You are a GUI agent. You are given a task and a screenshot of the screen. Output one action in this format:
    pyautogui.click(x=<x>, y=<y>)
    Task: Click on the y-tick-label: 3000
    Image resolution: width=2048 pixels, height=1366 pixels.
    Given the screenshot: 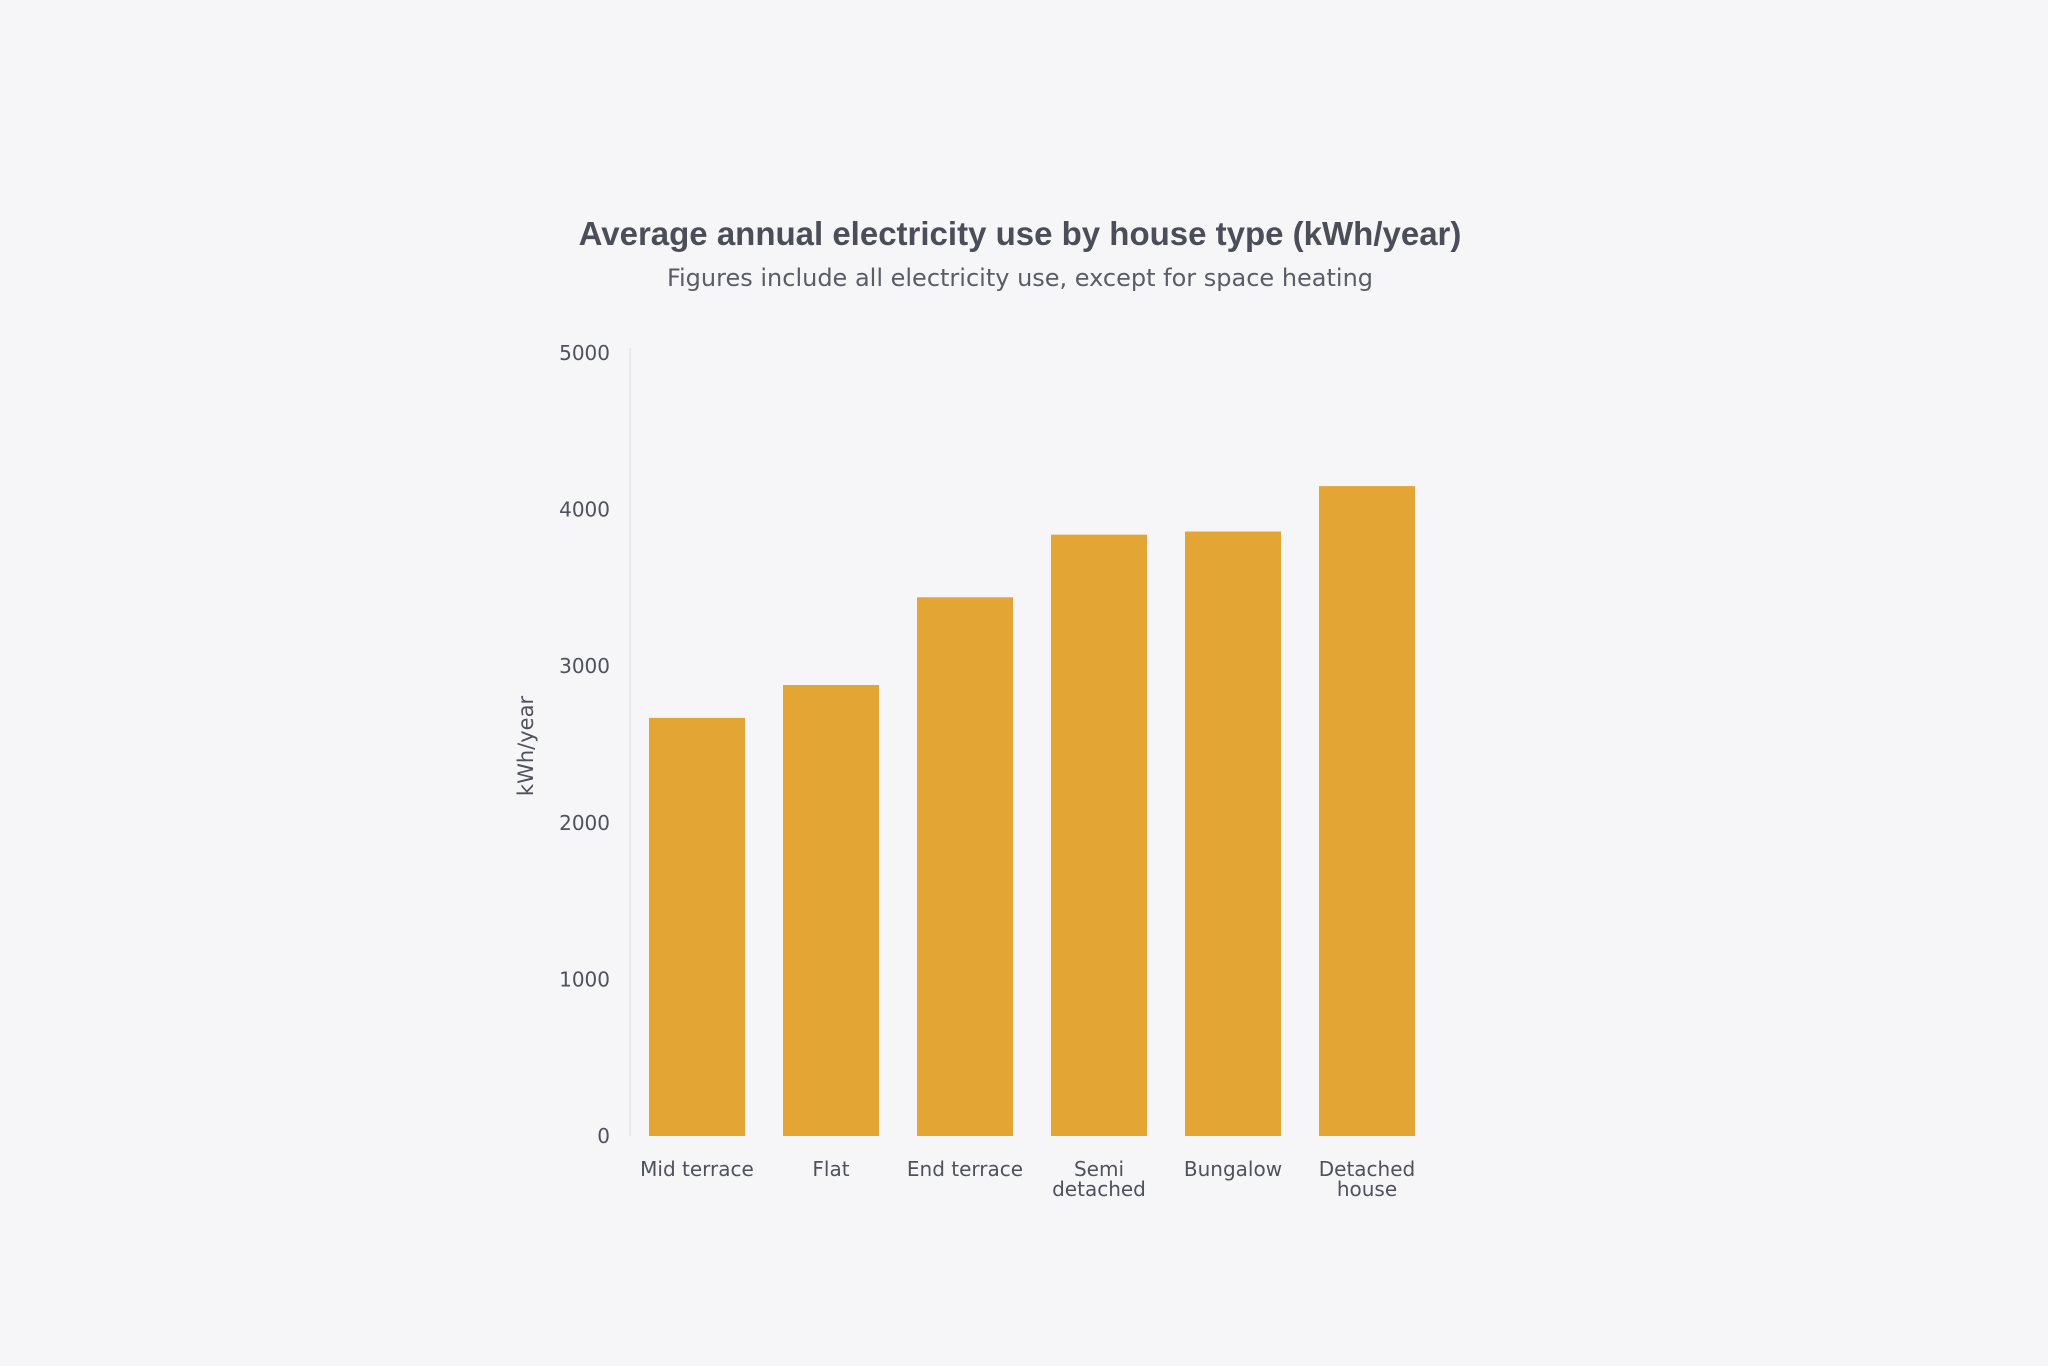 What is the action you would take?
    pyautogui.click(x=584, y=666)
    